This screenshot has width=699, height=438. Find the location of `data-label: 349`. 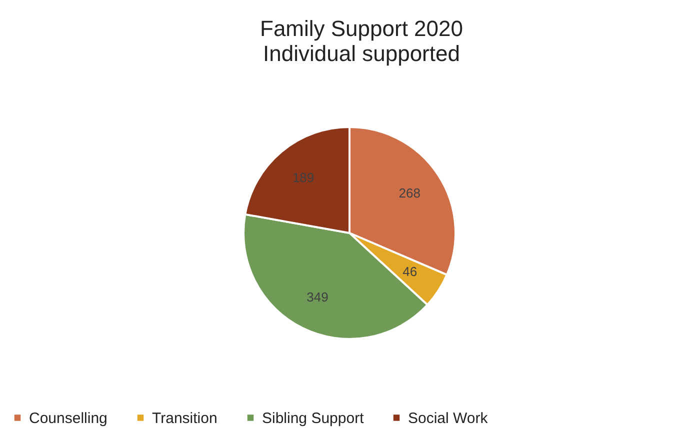

data-label: 349 is located at coordinates (317, 296).